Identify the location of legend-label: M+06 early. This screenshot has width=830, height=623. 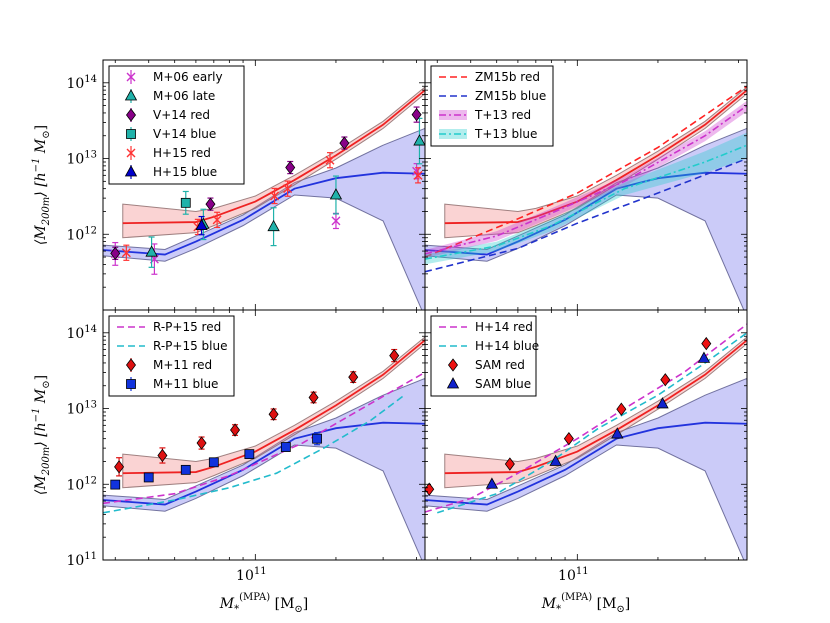
(188, 77).